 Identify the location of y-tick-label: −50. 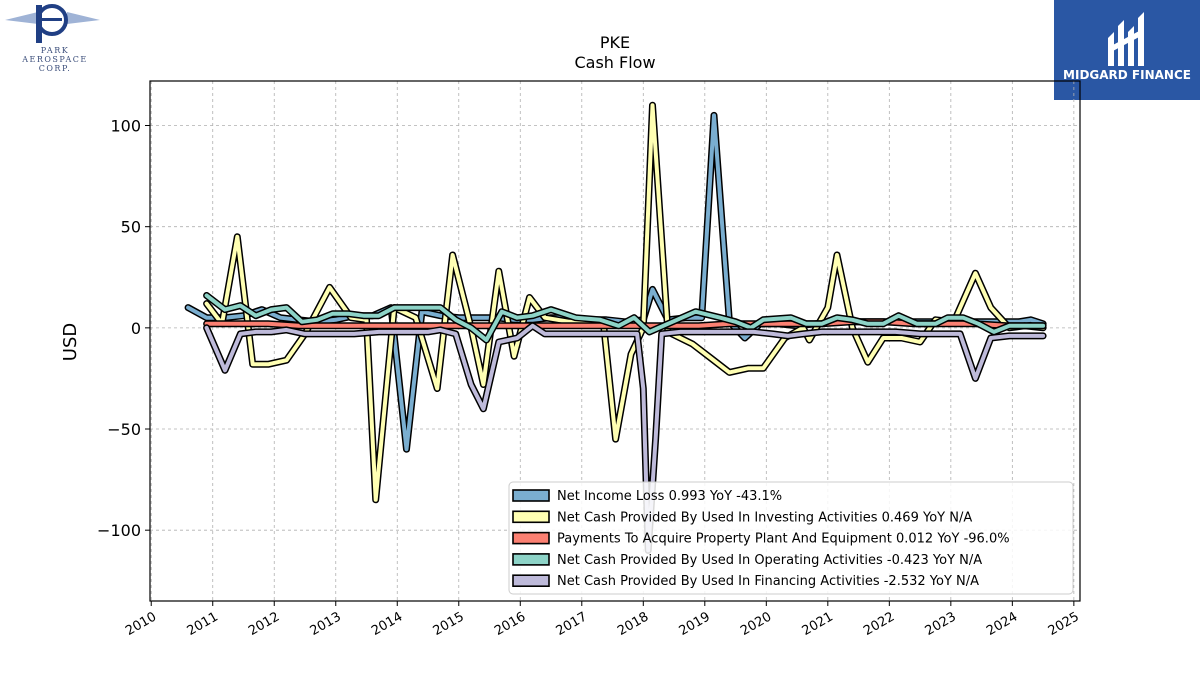
(124, 429).